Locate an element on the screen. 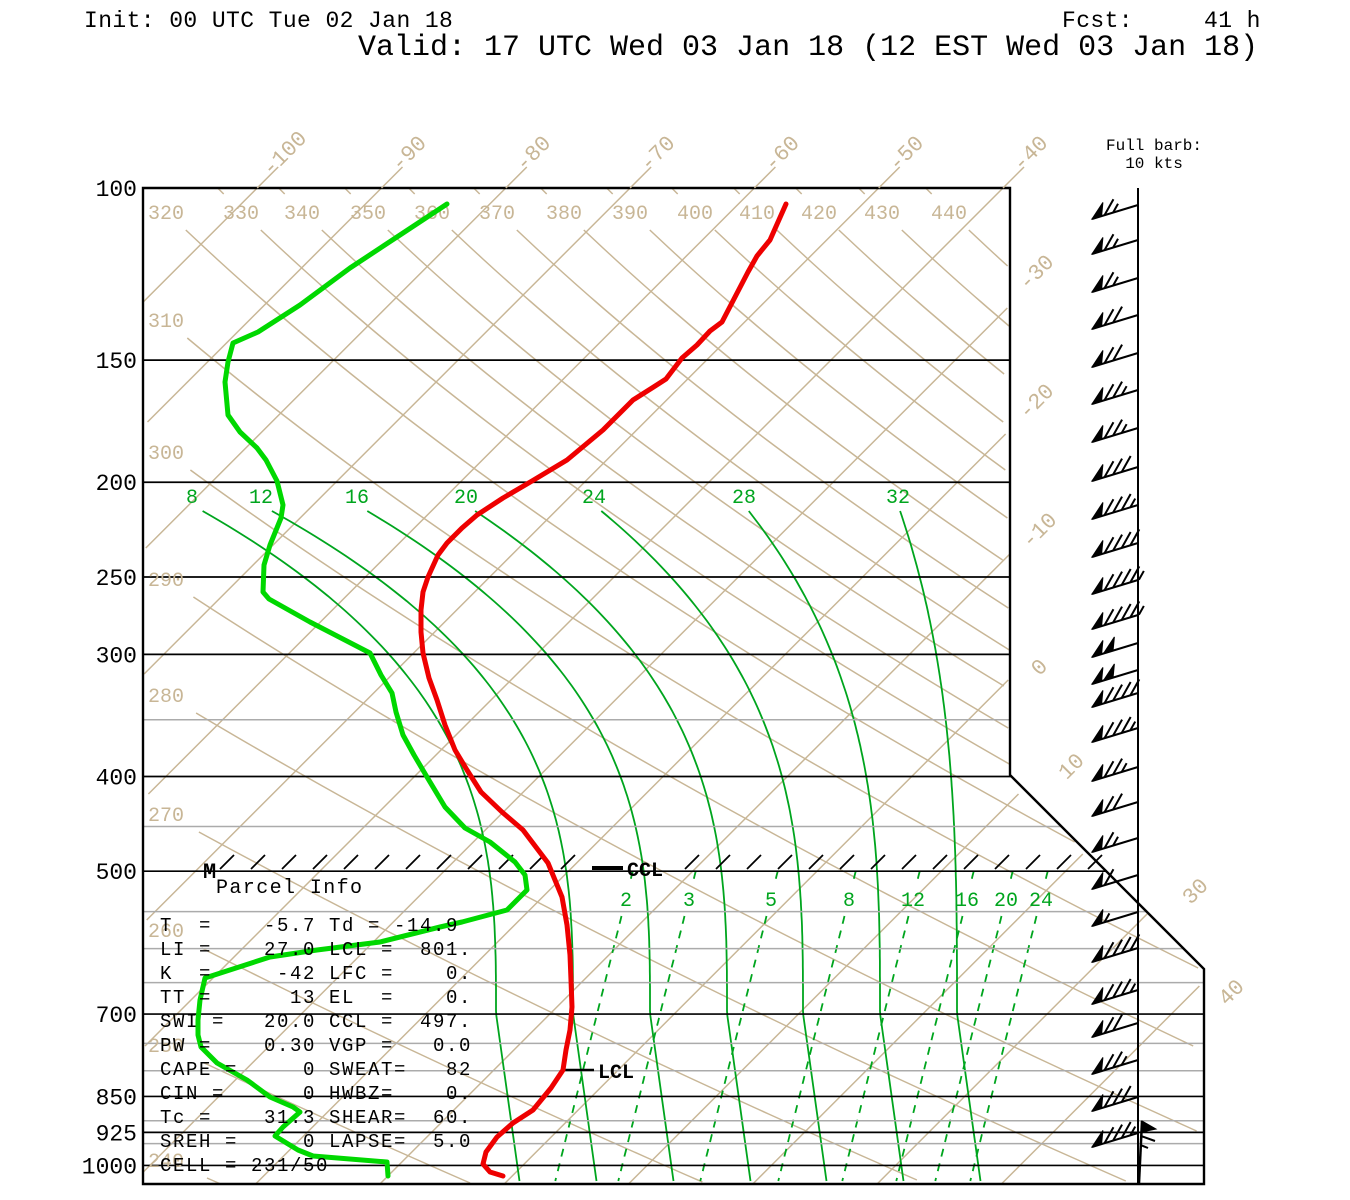  dry-adiabat-label: 270 is located at coordinates (166, 816).